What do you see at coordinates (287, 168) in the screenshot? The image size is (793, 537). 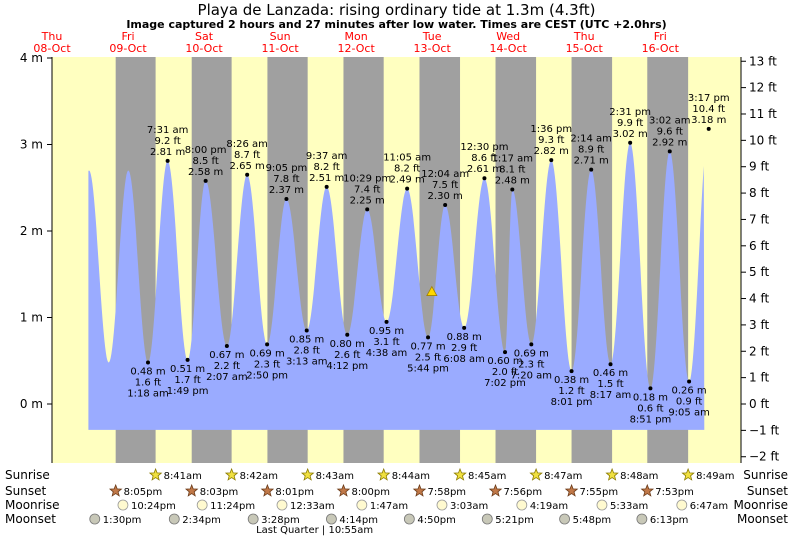 I see `high-tide-label: 9:05 pm` at bounding box center [287, 168].